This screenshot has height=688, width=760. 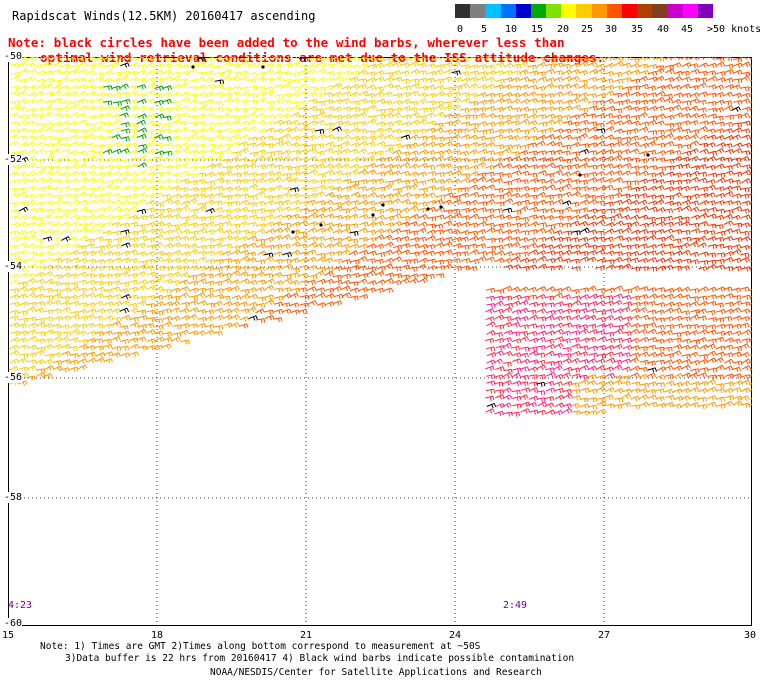 I want to click on legend-swatch, so click(x=478, y=11).